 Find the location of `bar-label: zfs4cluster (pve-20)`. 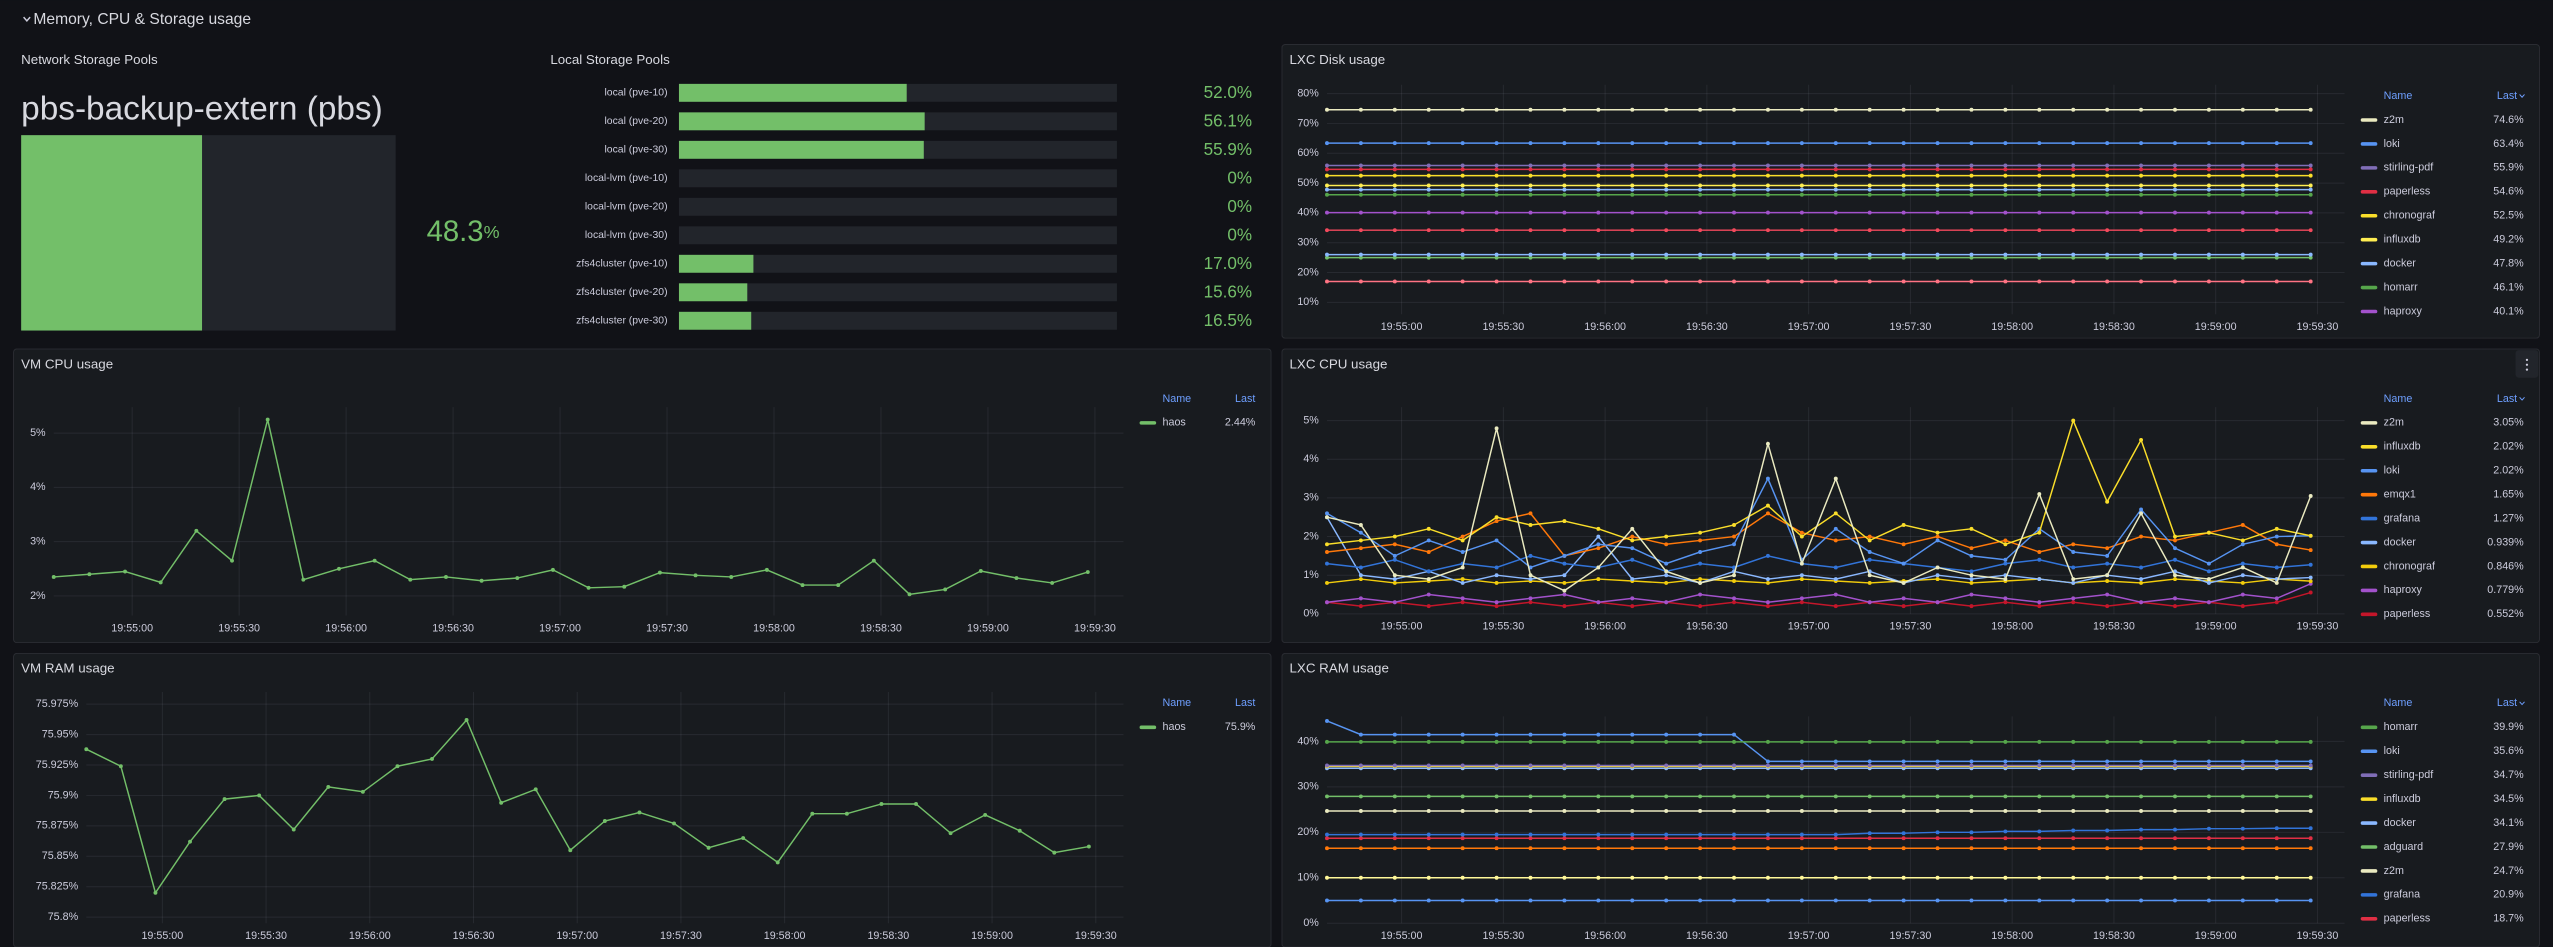

bar-label: zfs4cluster (pve-20) is located at coordinates (621, 292).